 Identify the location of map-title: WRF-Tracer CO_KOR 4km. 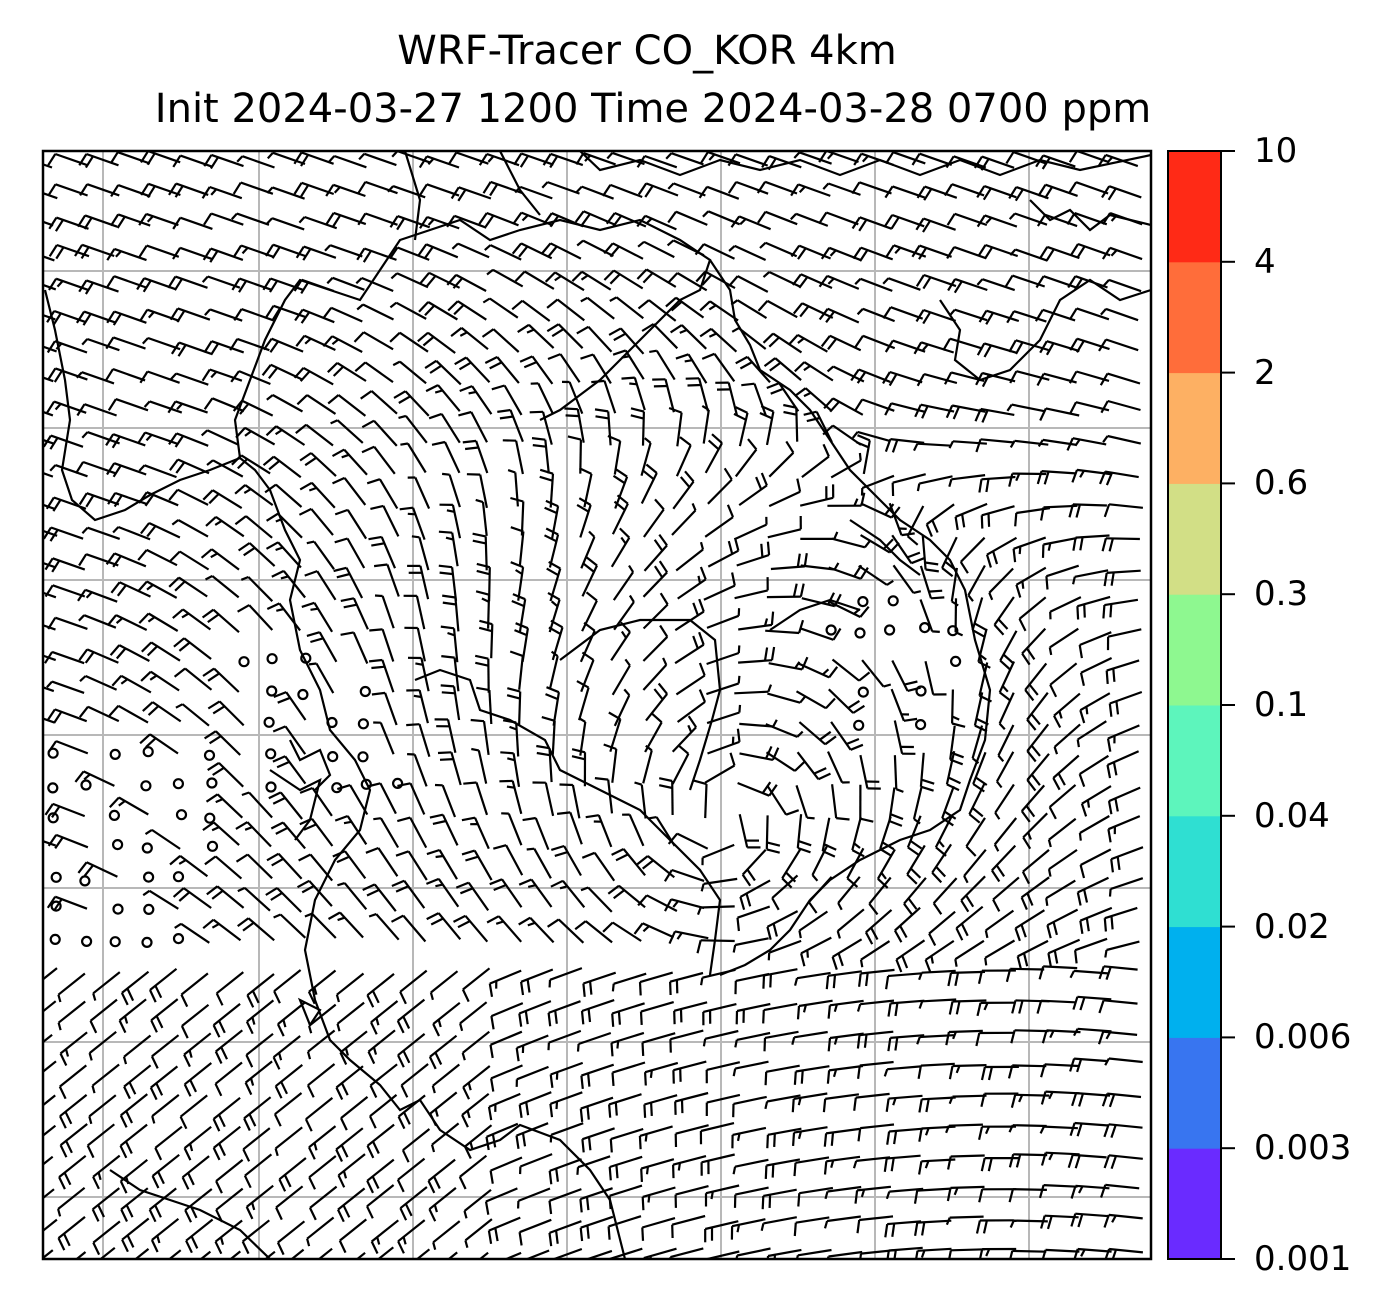
(647, 51).